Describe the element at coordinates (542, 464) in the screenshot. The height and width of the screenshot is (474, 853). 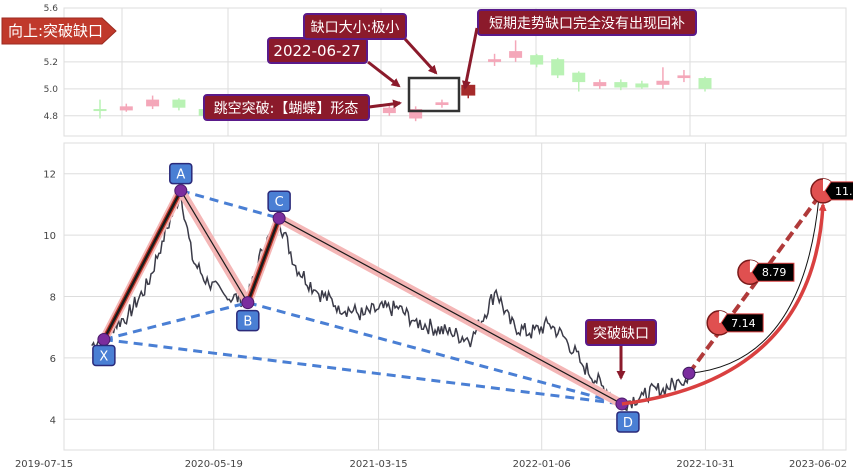
I see `price-x-tick-label: 2022-01-06` at that location.